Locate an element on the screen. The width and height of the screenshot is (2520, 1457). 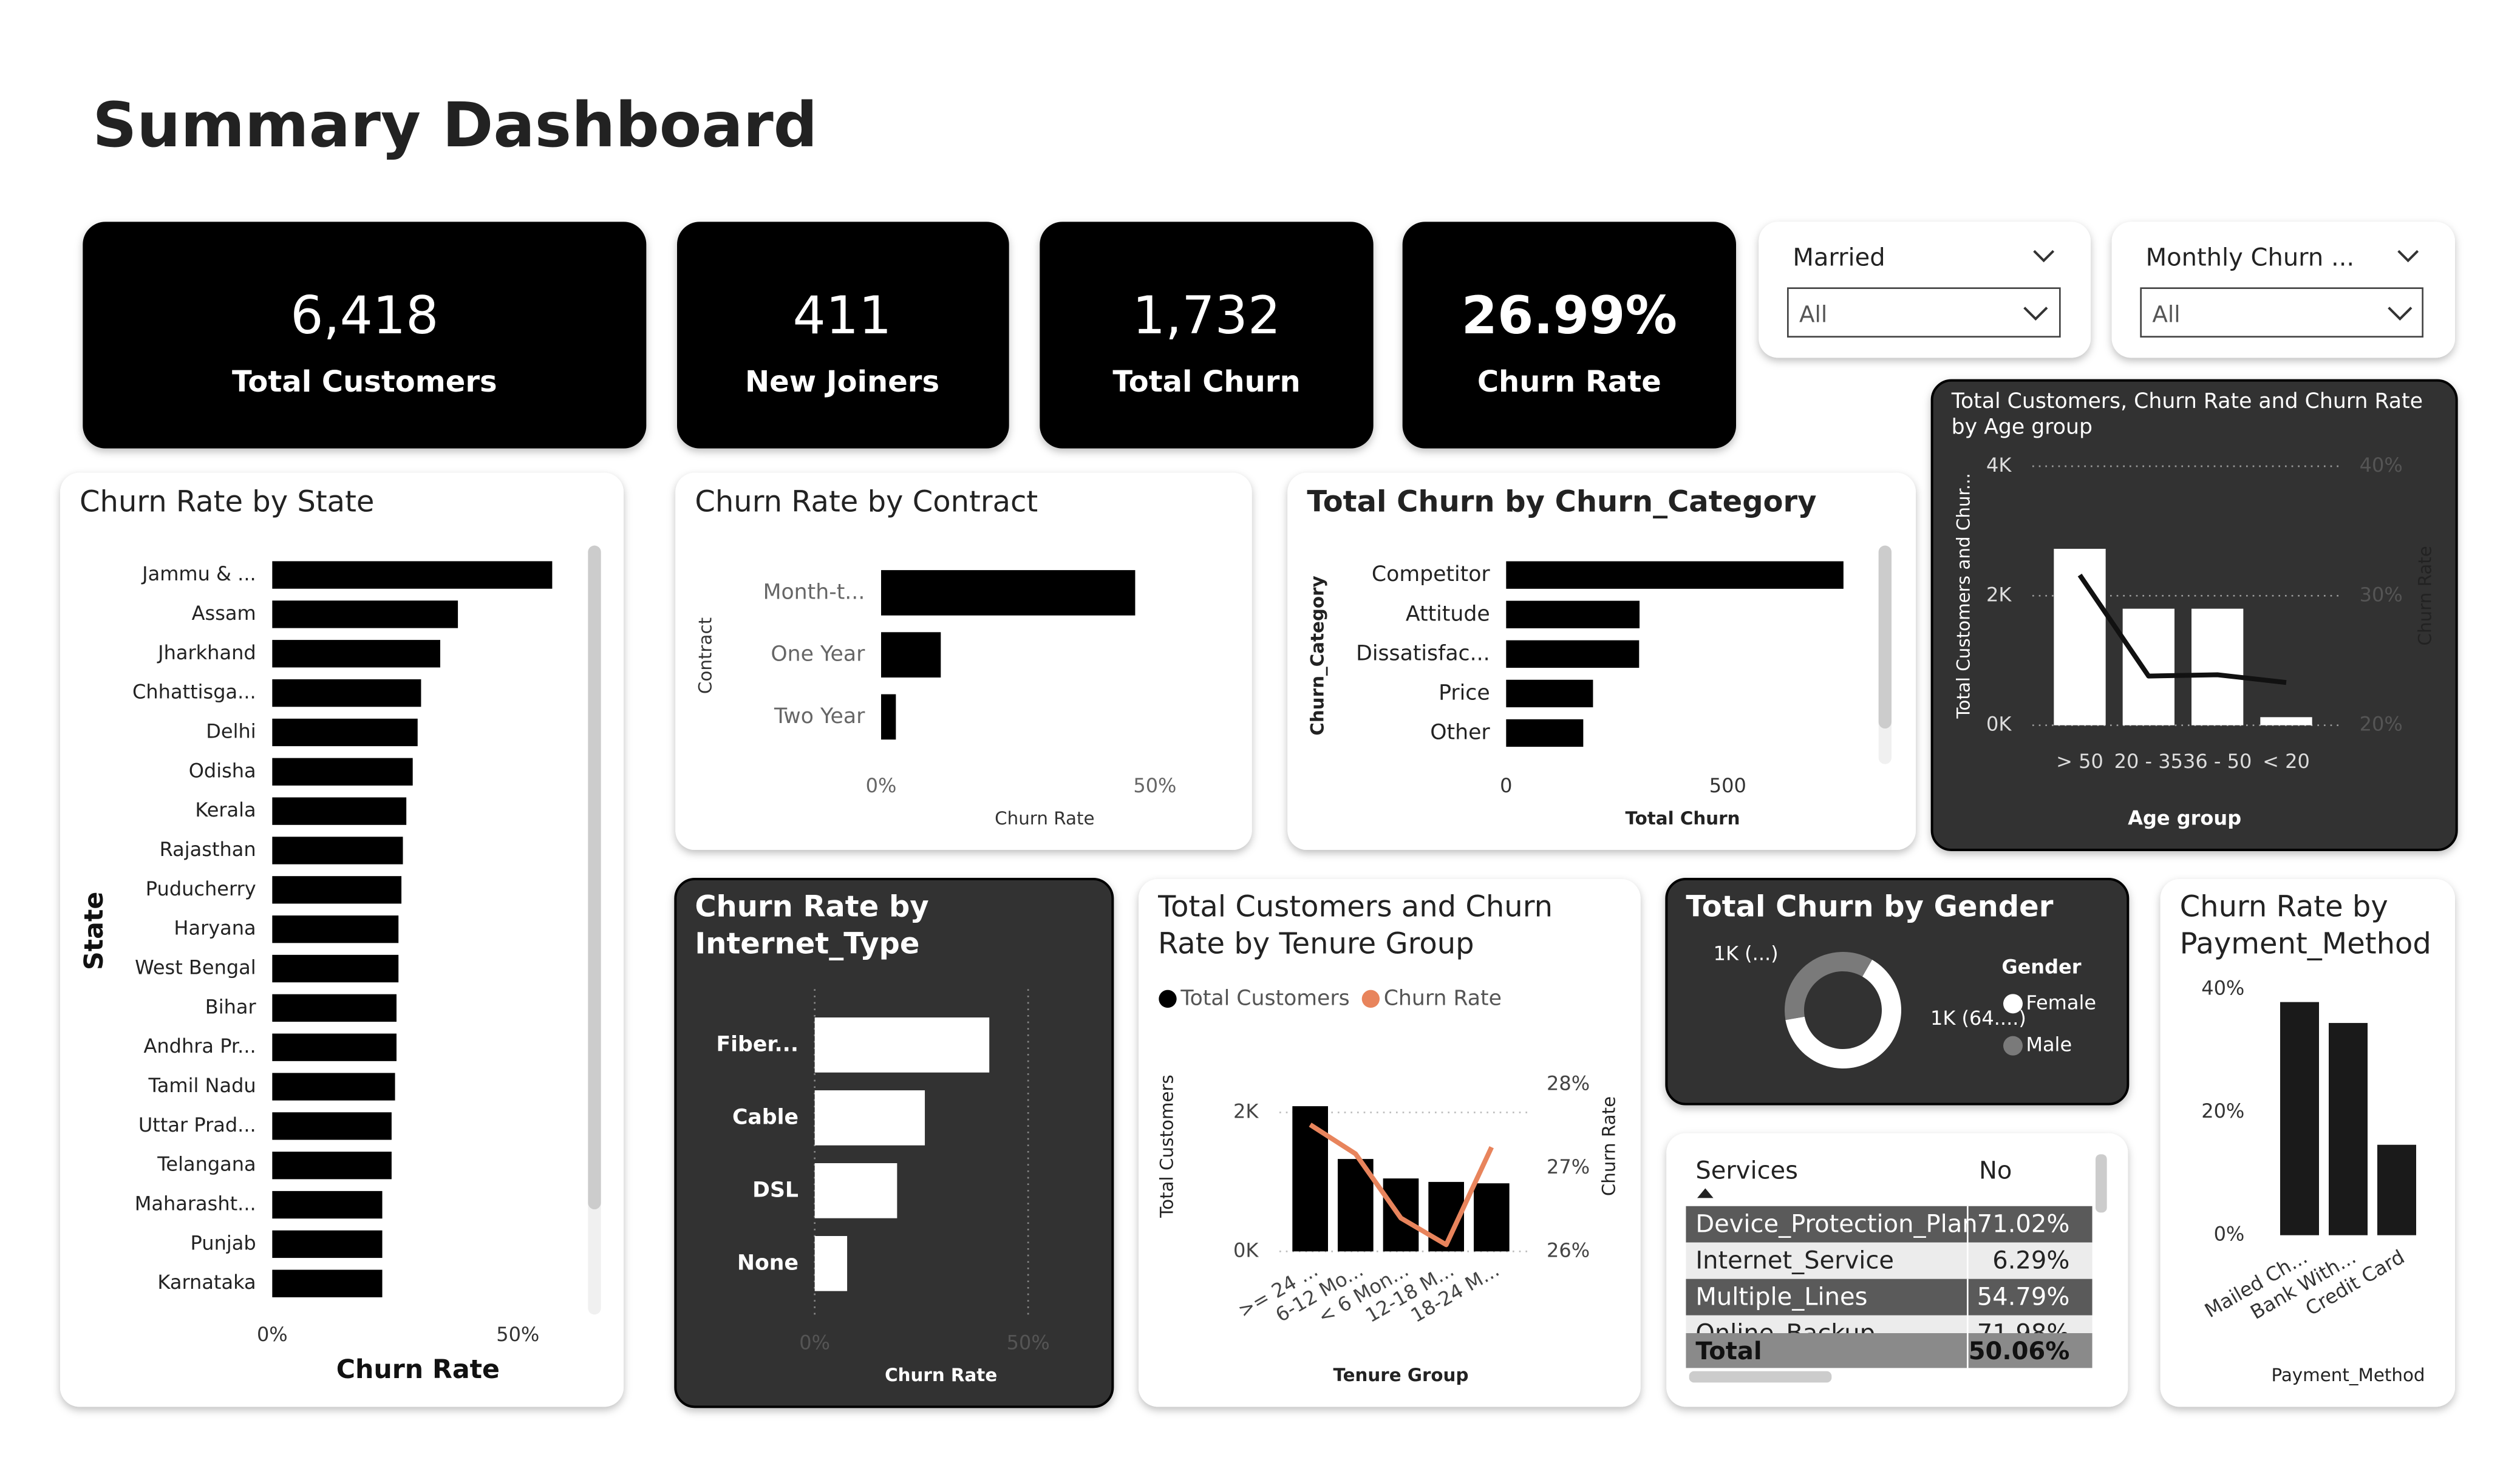
sort-indicator is located at coordinates (1705, 1193).